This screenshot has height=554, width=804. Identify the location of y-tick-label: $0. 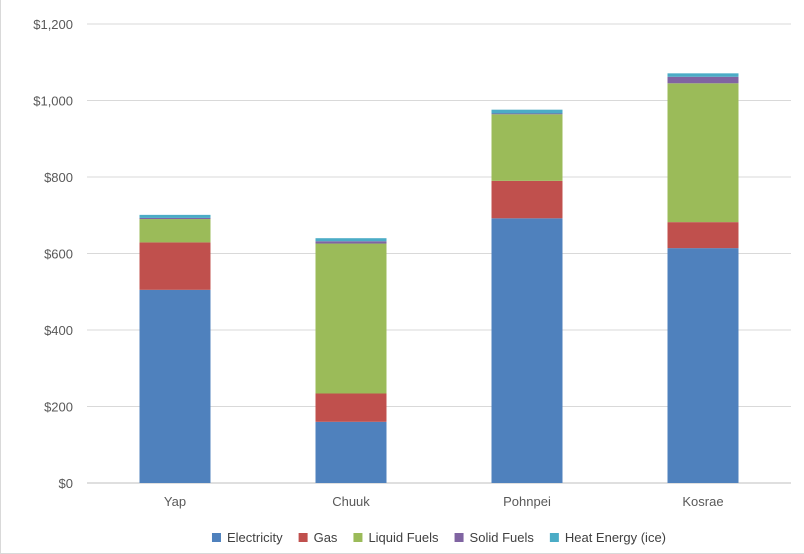
(66, 483).